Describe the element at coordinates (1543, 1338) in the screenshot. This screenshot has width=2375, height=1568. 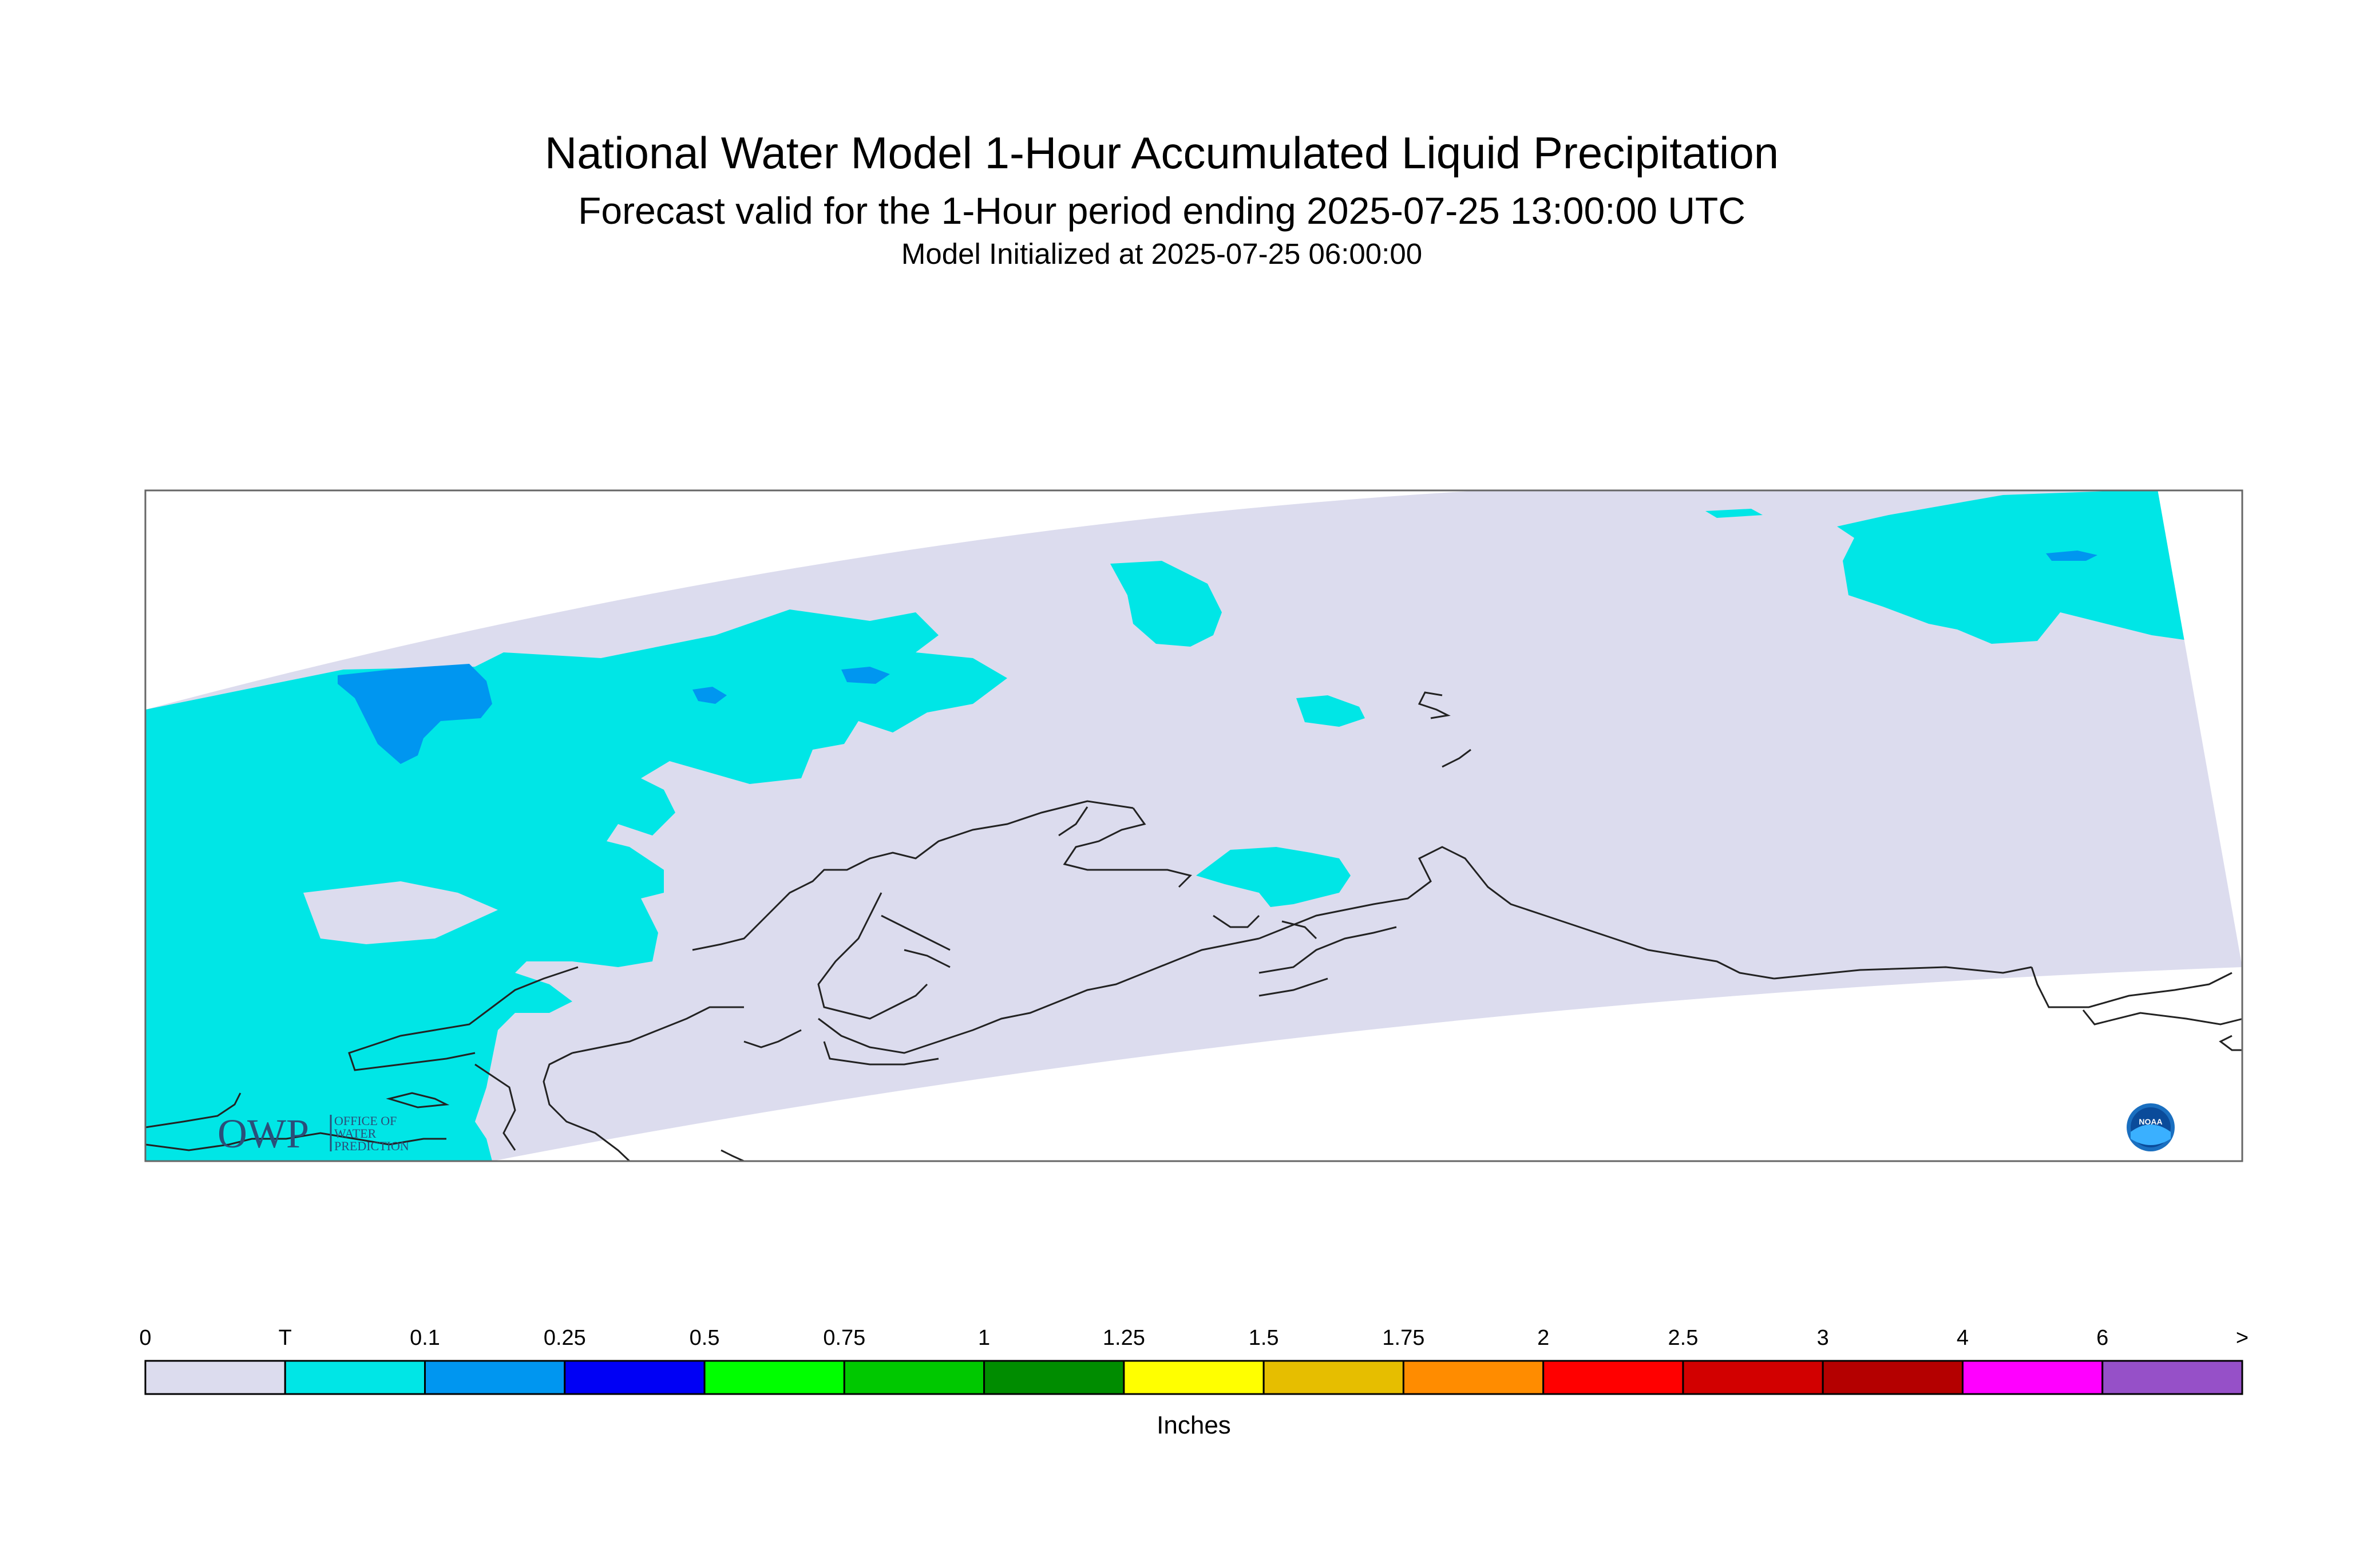
I see `legend-tick-label: 2` at that location.